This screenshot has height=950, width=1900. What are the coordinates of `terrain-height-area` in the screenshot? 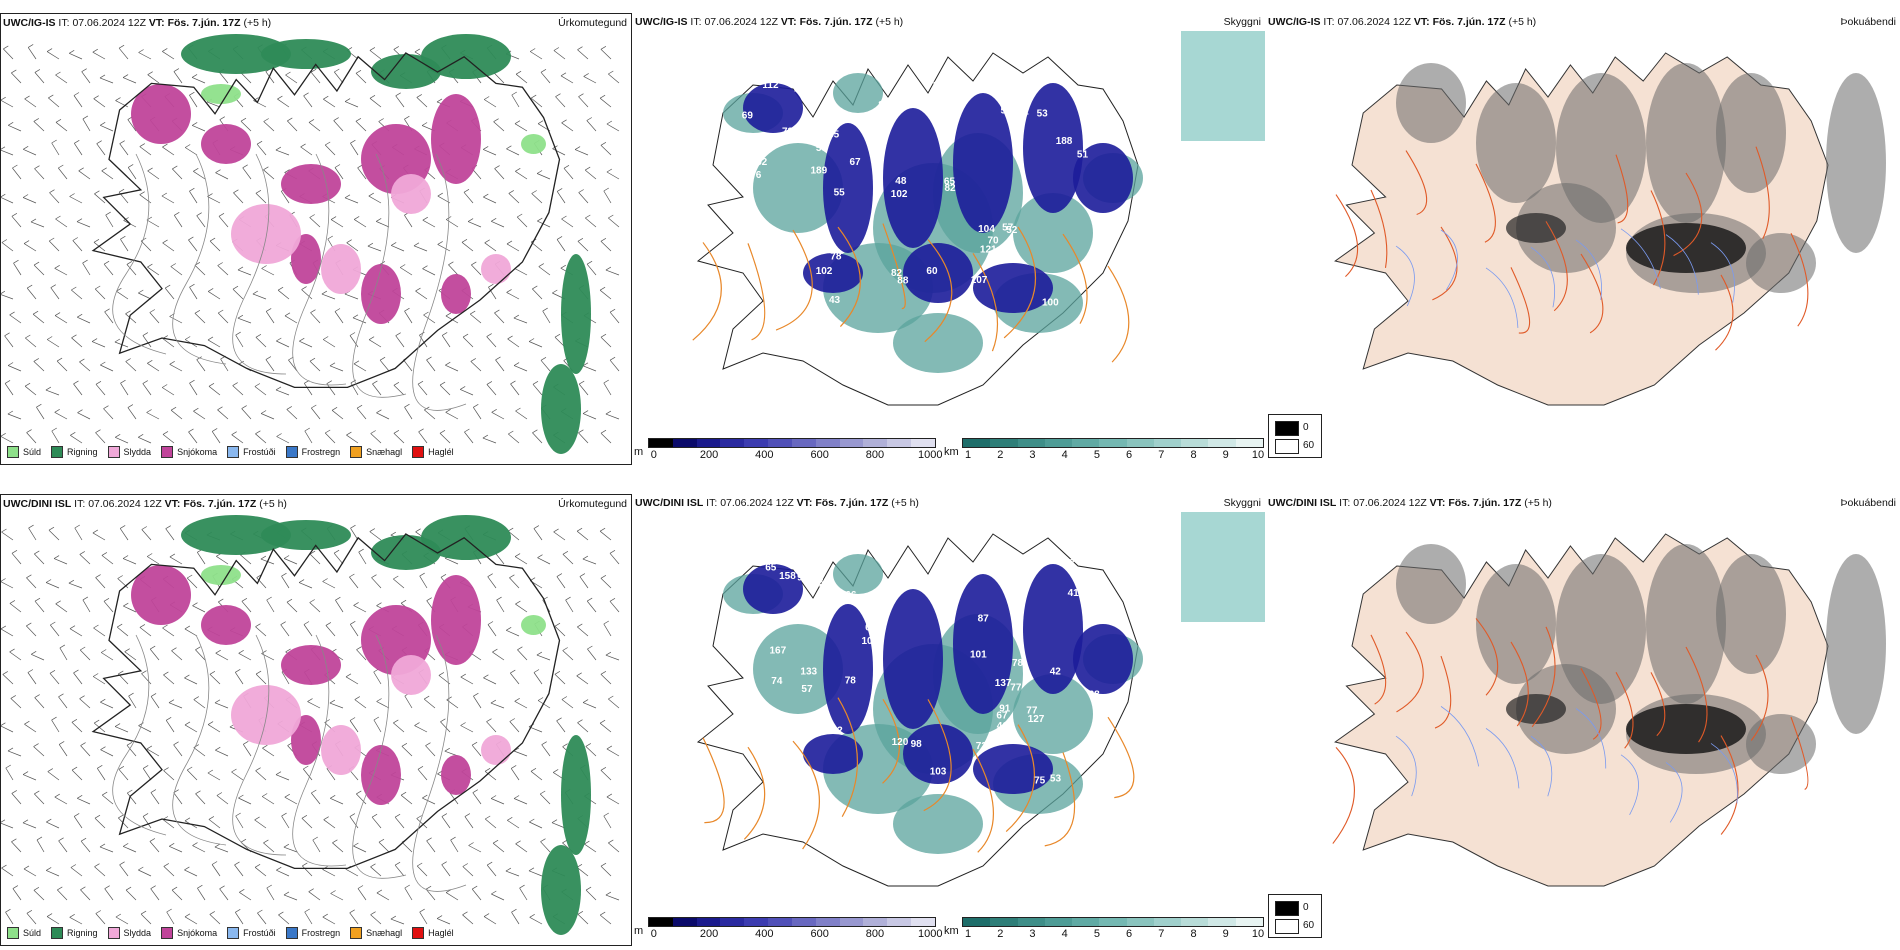 It's located at (913, 178).